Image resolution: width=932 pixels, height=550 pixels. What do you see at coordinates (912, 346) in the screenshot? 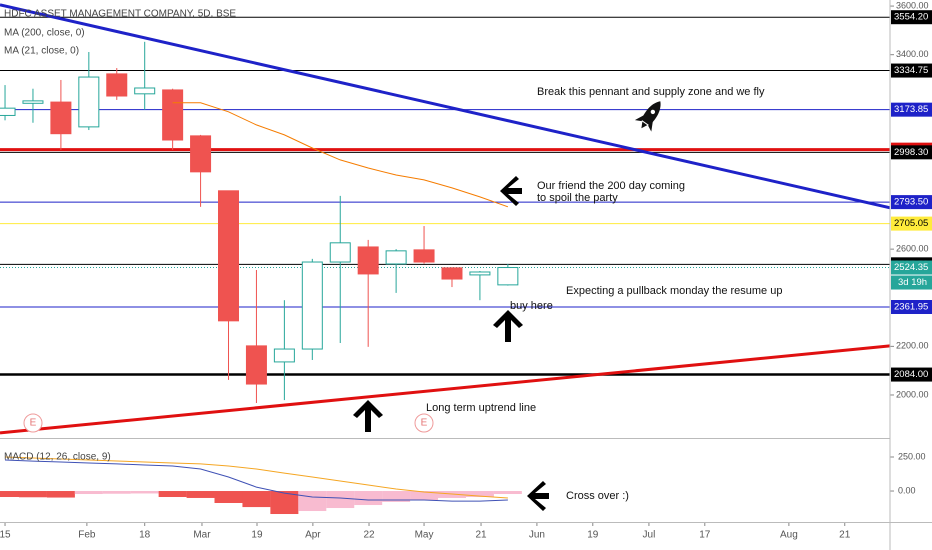
I see `y-tick-label: 2200.00` at bounding box center [912, 346].